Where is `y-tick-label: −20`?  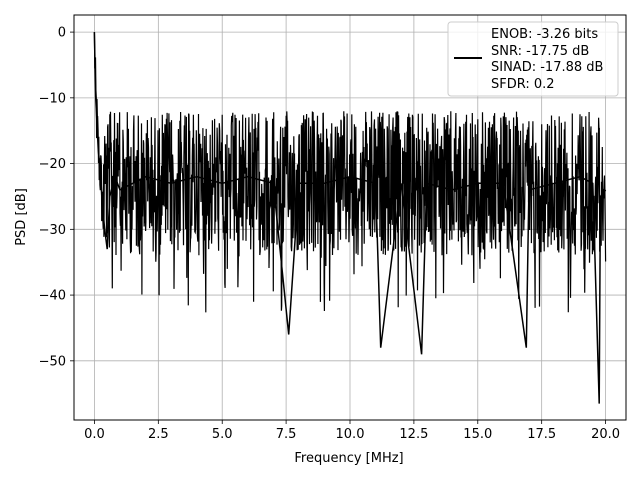 y-tick-label: −20 is located at coordinates (52, 164).